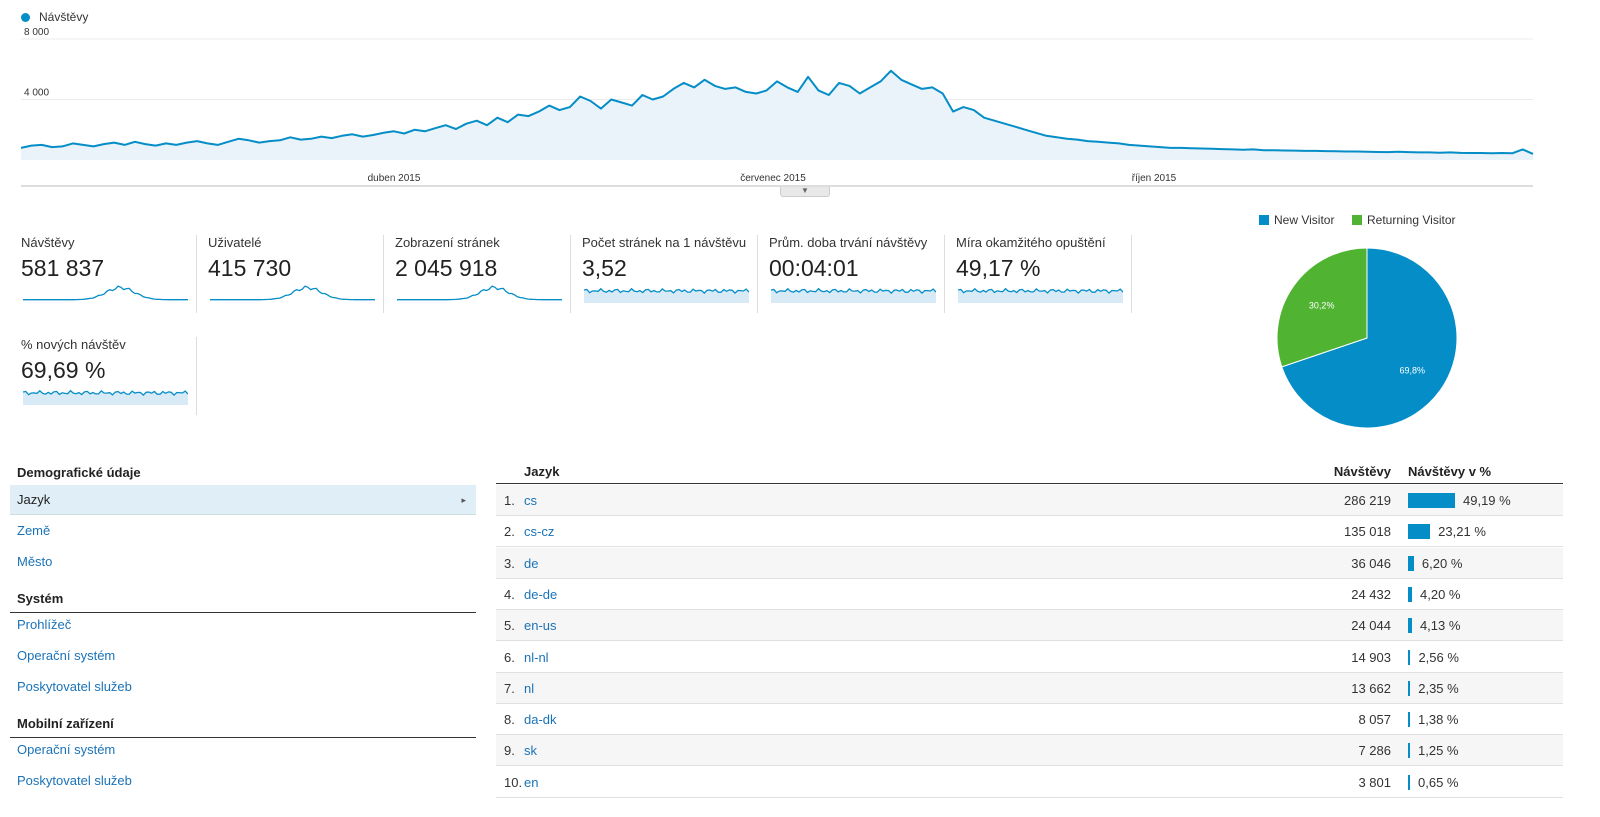 This screenshot has height=817, width=1600. What do you see at coordinates (540, 626) in the screenshot?
I see `language-link: en-us` at bounding box center [540, 626].